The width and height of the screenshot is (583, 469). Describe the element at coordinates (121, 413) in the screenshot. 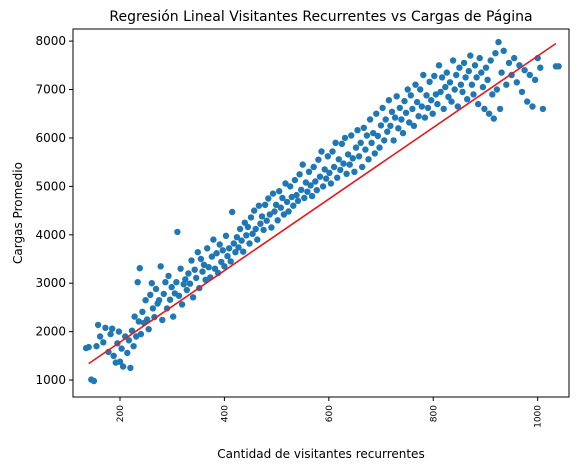

I see `x-tick-label: 200` at that location.